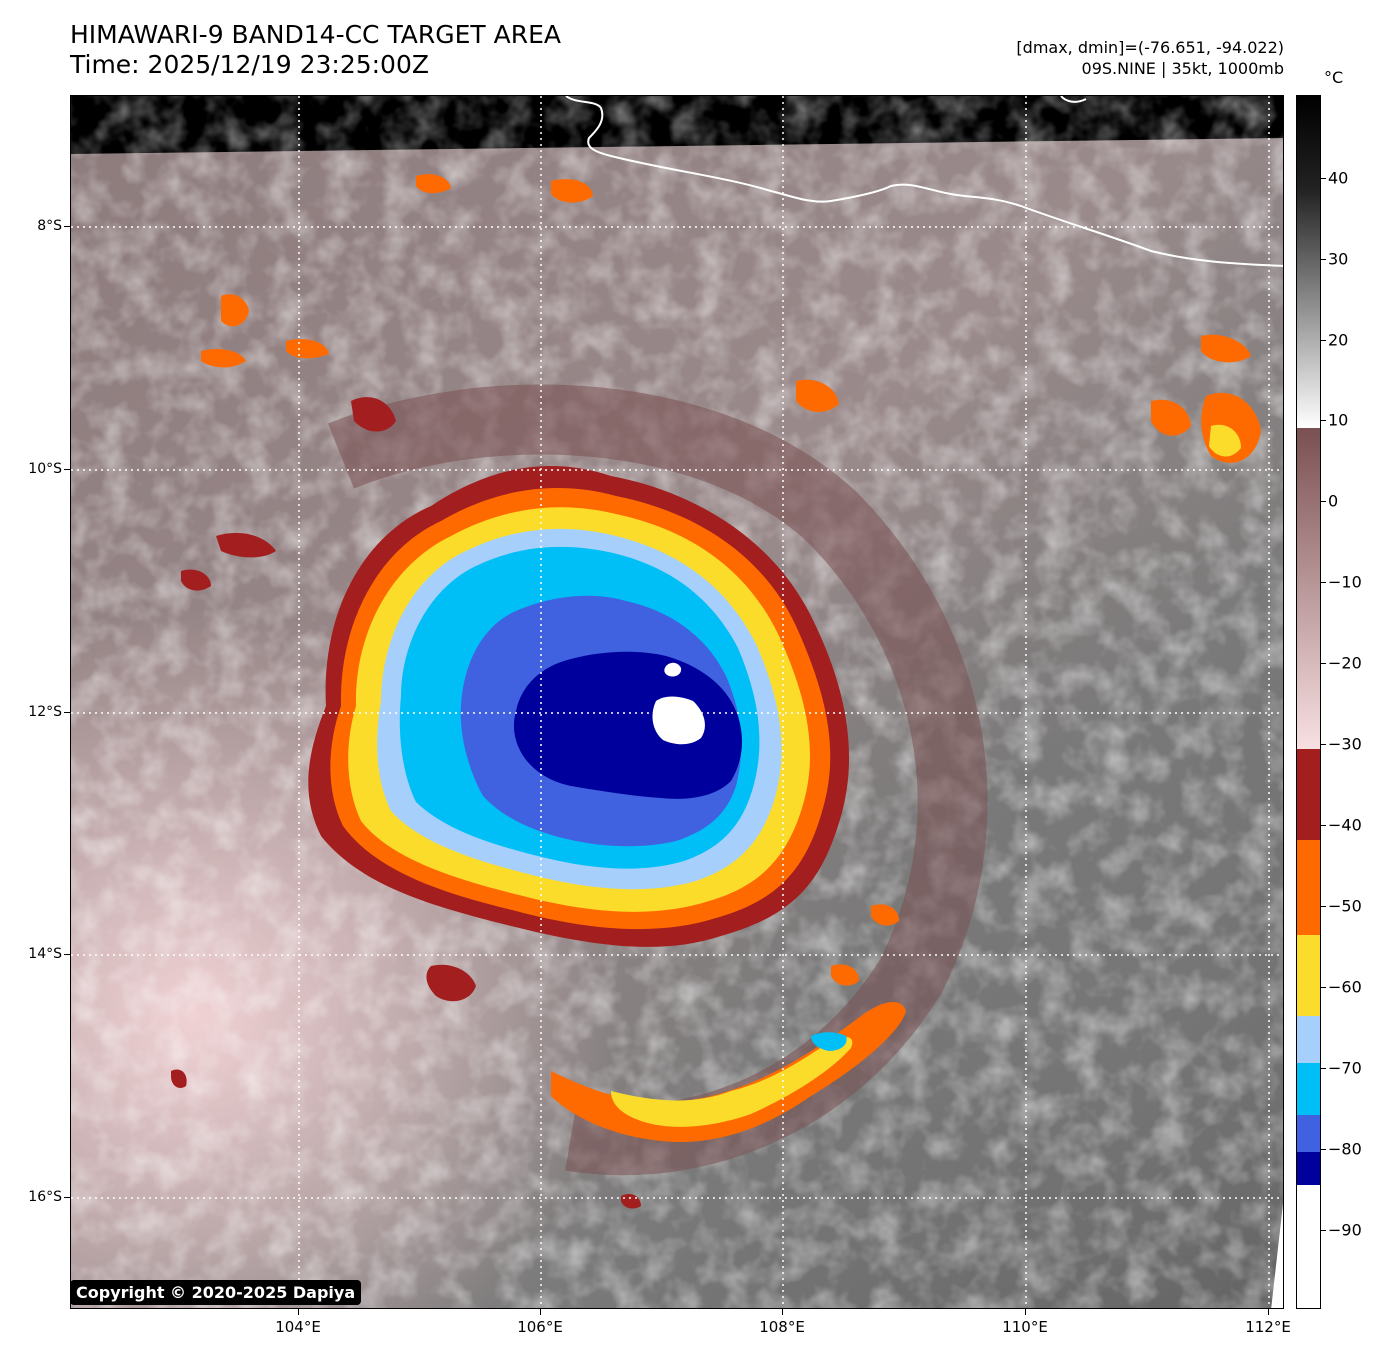 The image size is (1388, 1359). Describe the element at coordinates (1345, 1068) in the screenshot. I see `colorbar-label: −70` at that location.